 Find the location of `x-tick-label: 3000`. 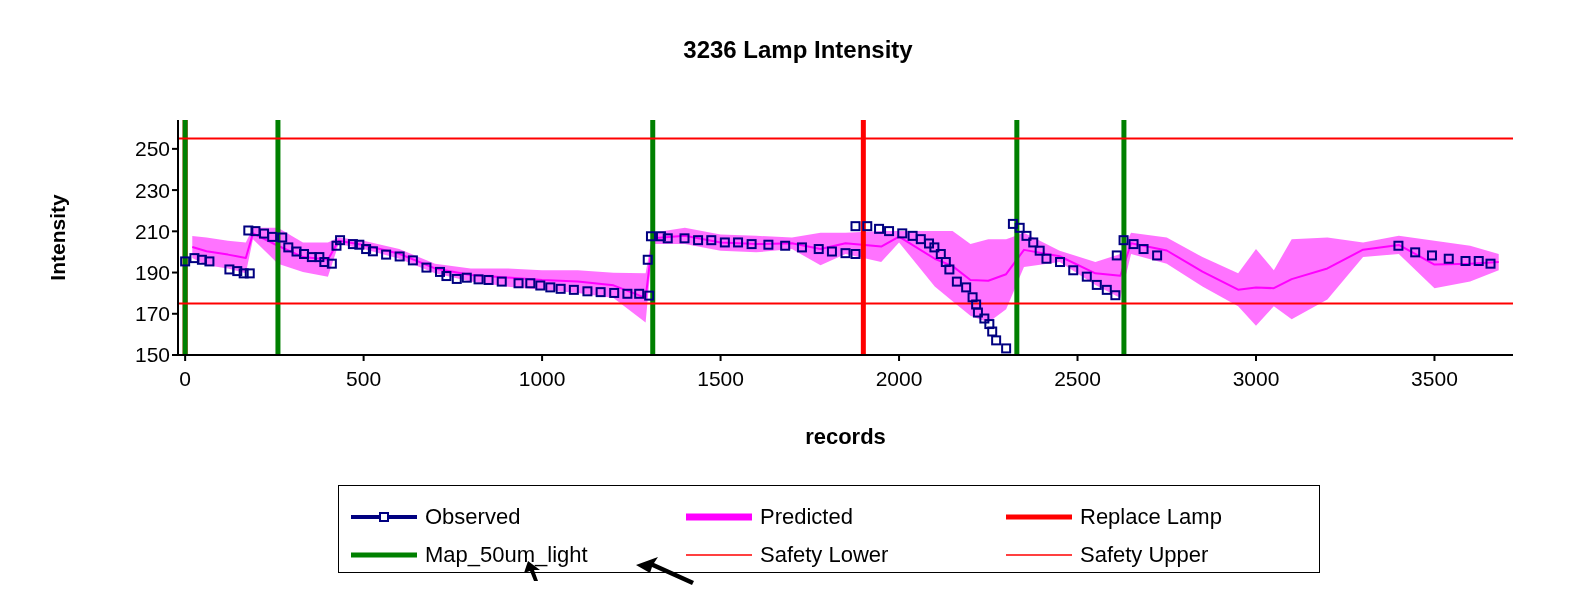

x-tick-label: 3000 is located at coordinates (1256, 378).